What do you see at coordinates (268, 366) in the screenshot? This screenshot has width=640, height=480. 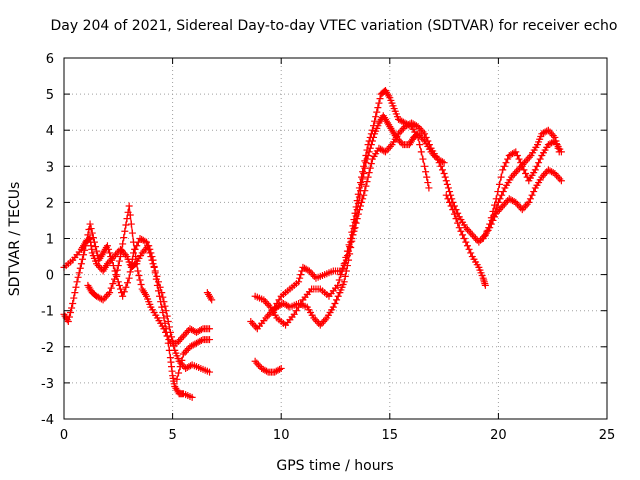 I see `series-track-l` at bounding box center [268, 366].